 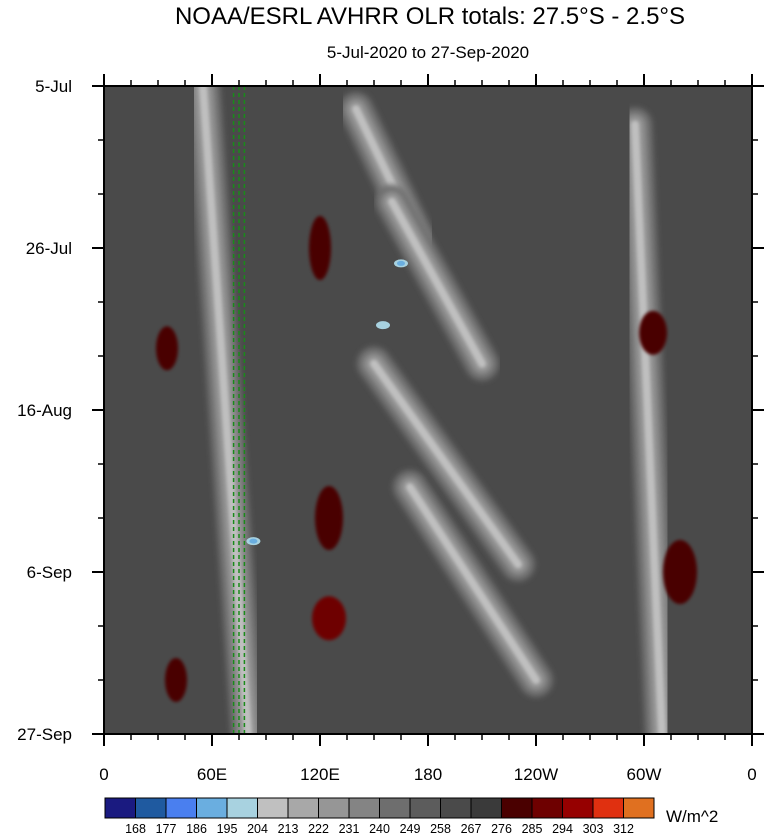 What do you see at coordinates (239, 410) in the screenshot?
I see `reference-lines` at bounding box center [239, 410].